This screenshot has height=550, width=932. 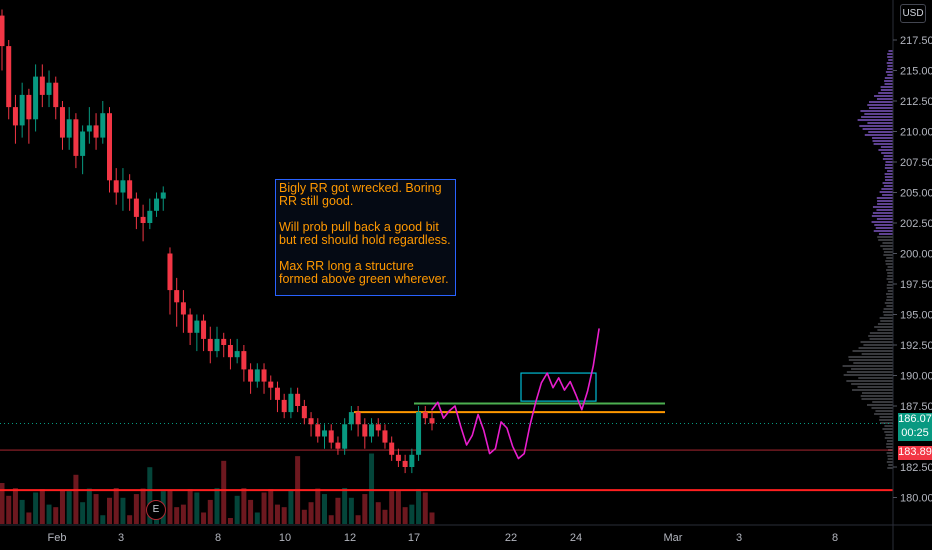 I want to click on price-tick-label: 212.50, so click(x=916, y=102).